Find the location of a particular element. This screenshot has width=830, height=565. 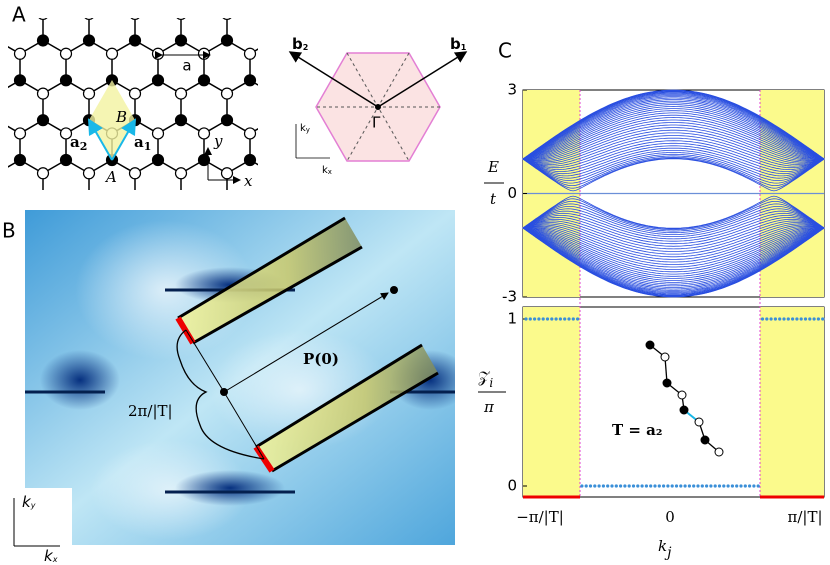

x-label: j is located at coordinates (668, 553).